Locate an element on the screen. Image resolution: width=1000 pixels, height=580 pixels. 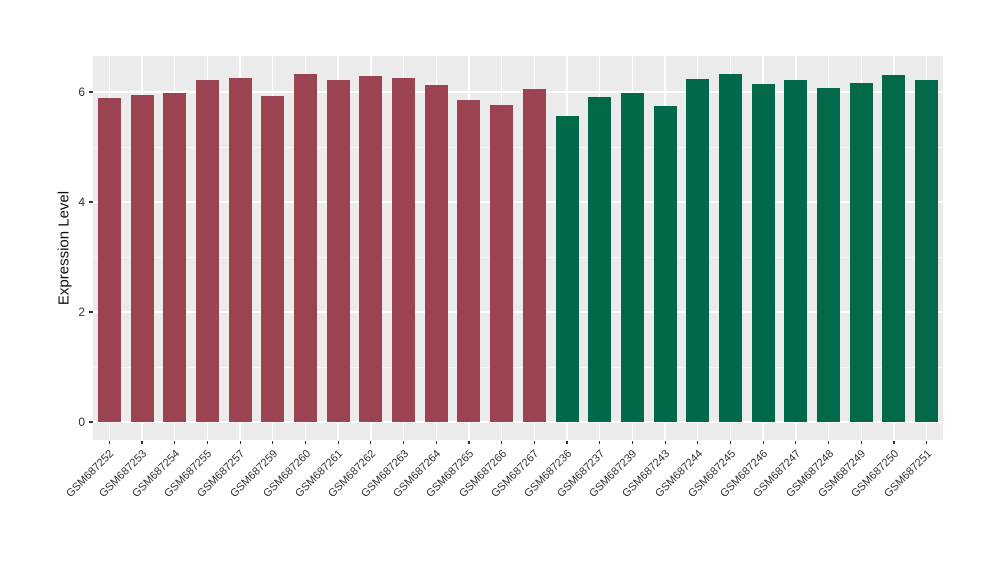
bar-GSM687257 is located at coordinates (240, 250).